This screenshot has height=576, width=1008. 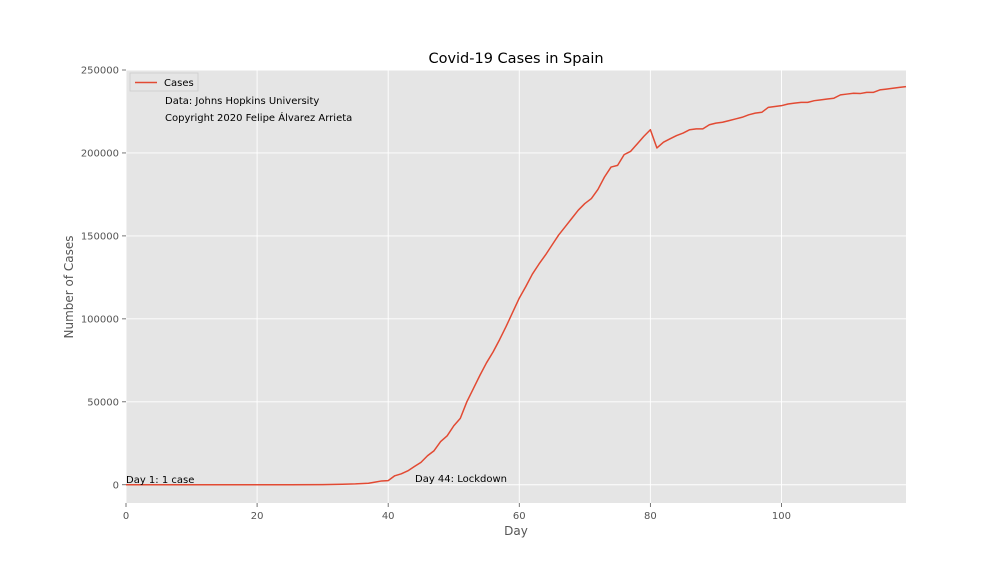 What do you see at coordinates (100, 71) in the screenshot?
I see `y-tick-label: 250000` at bounding box center [100, 71].